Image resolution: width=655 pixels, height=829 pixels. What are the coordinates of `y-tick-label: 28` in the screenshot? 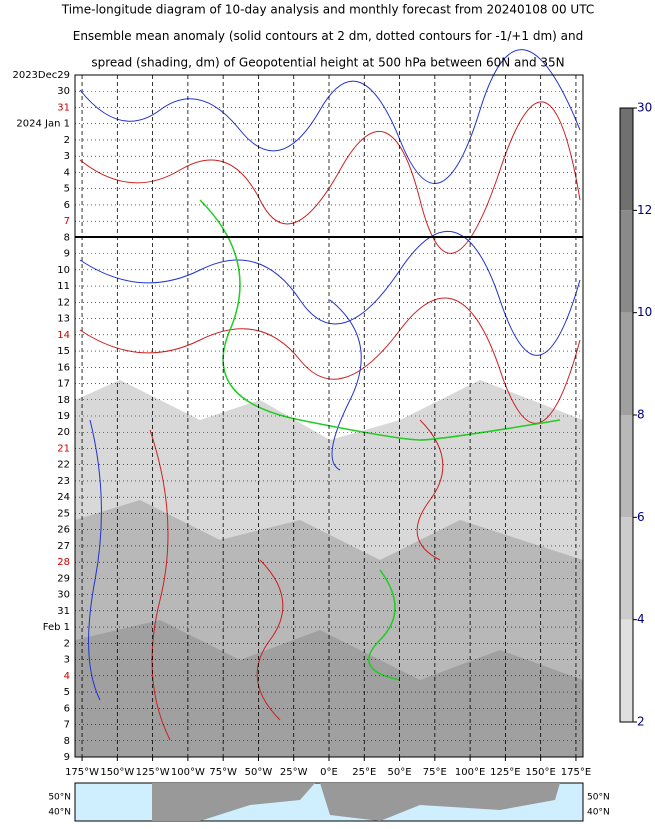 It's located at (63, 562).